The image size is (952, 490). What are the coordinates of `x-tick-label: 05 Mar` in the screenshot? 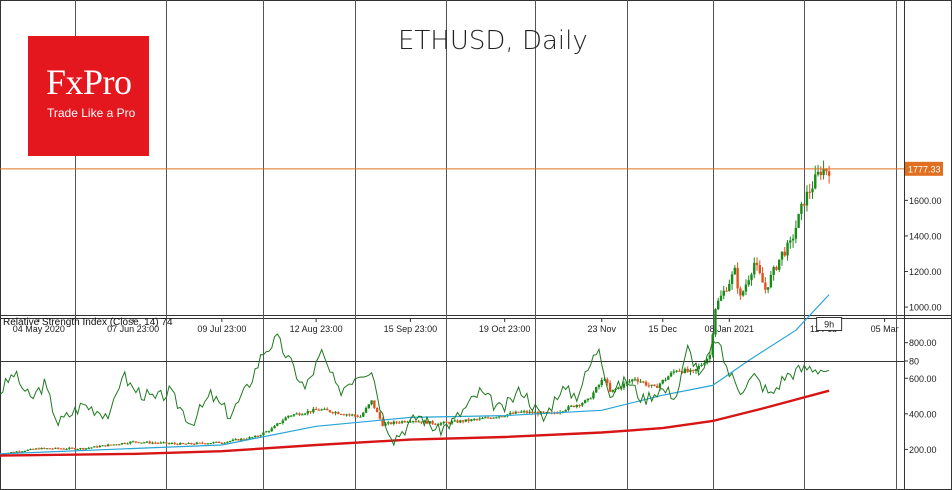 It's located at (885, 329).